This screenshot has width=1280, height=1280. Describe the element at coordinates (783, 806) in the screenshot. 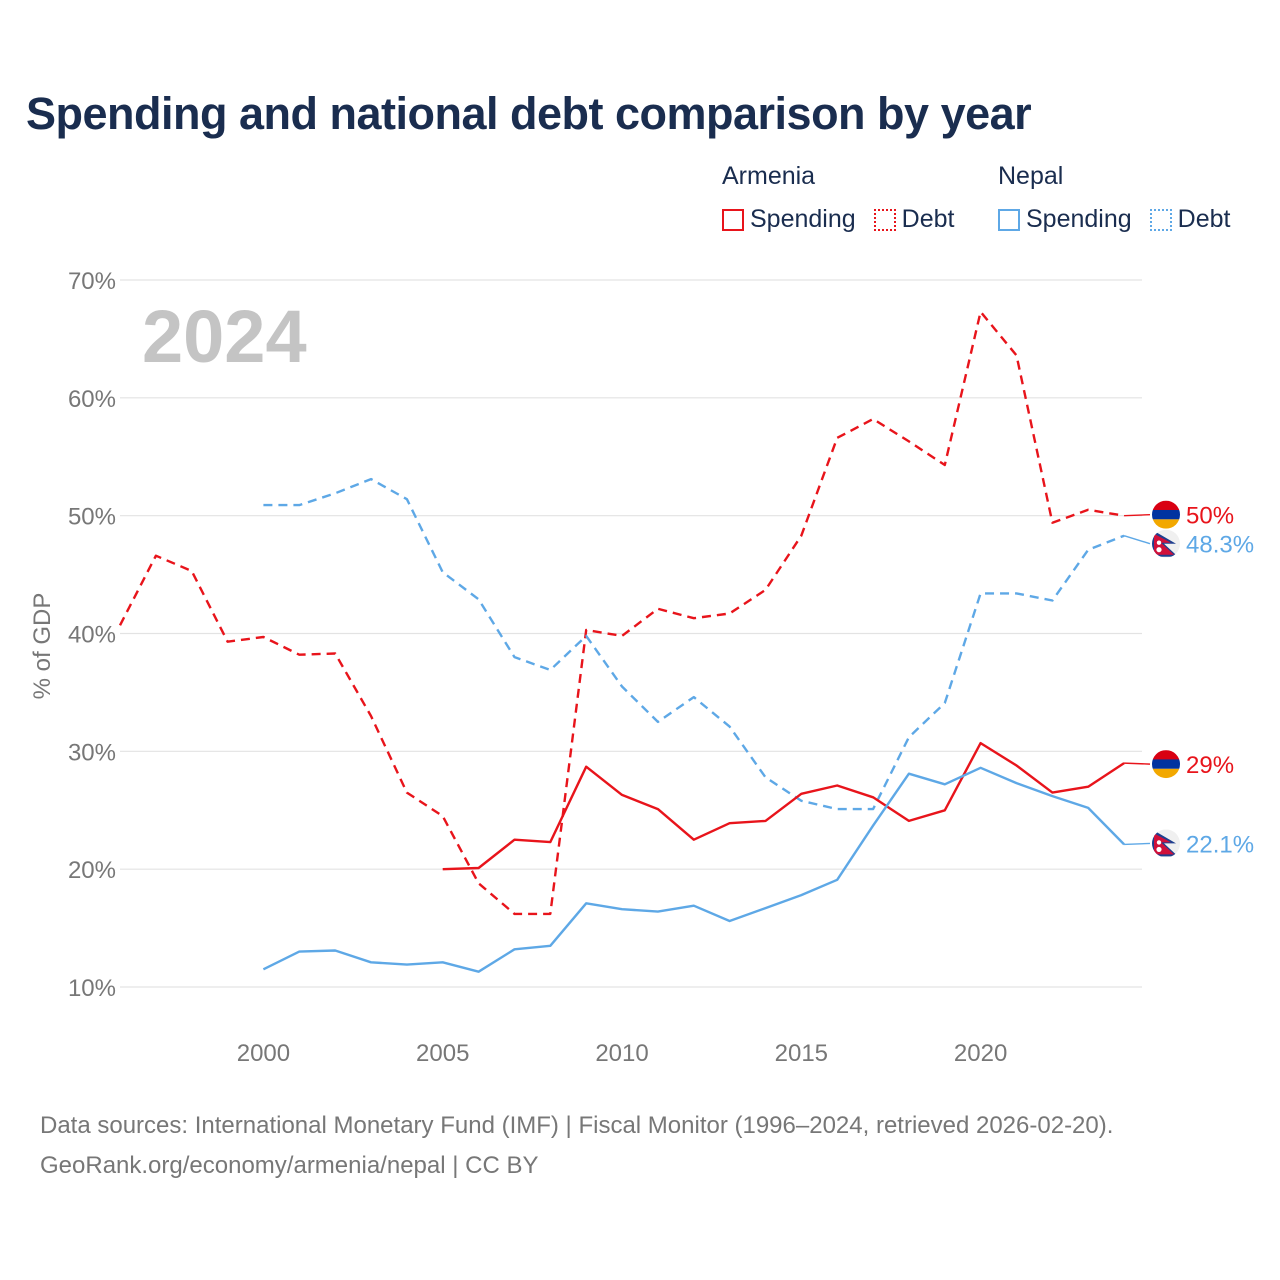

I see `series-line-armenia-spending` at that location.